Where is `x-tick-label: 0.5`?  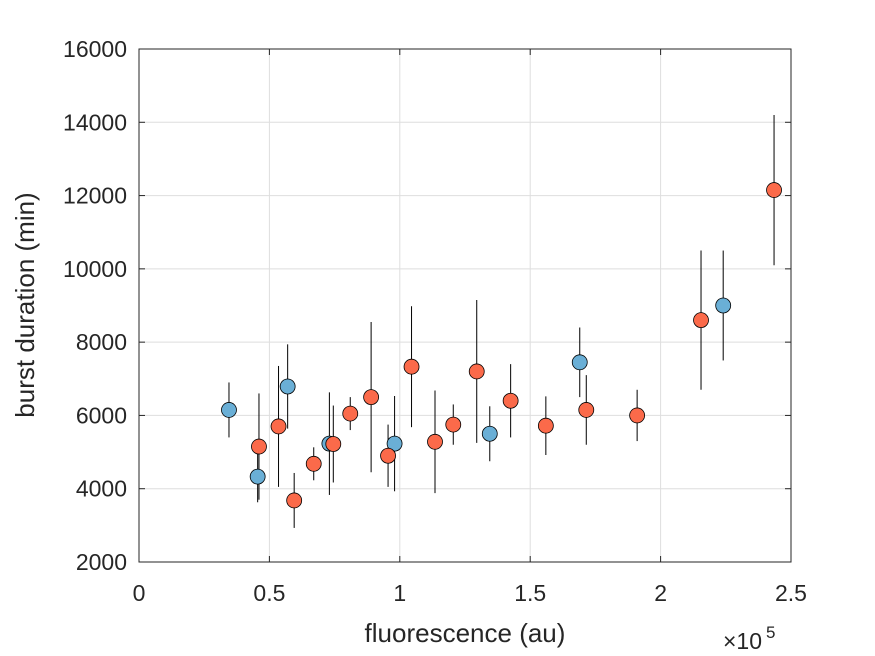
x-tick-label: 0.5 is located at coordinates (269, 593).